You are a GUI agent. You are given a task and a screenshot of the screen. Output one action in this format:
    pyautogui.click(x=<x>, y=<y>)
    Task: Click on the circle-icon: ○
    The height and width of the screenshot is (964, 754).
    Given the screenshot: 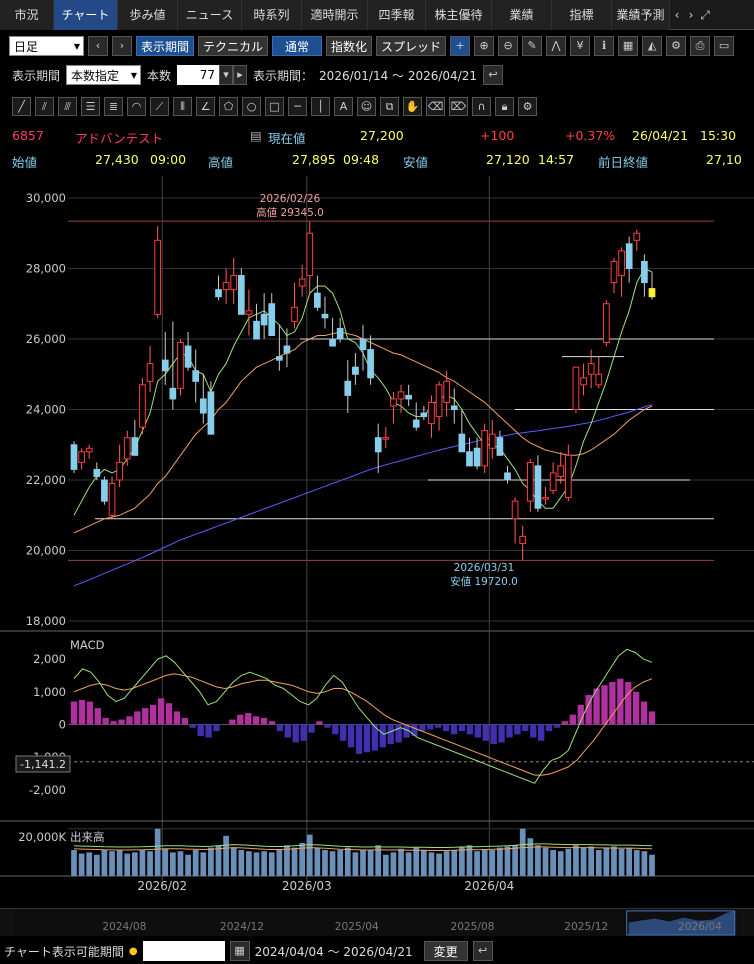 What is the action you would take?
    pyautogui.click(x=251, y=106)
    